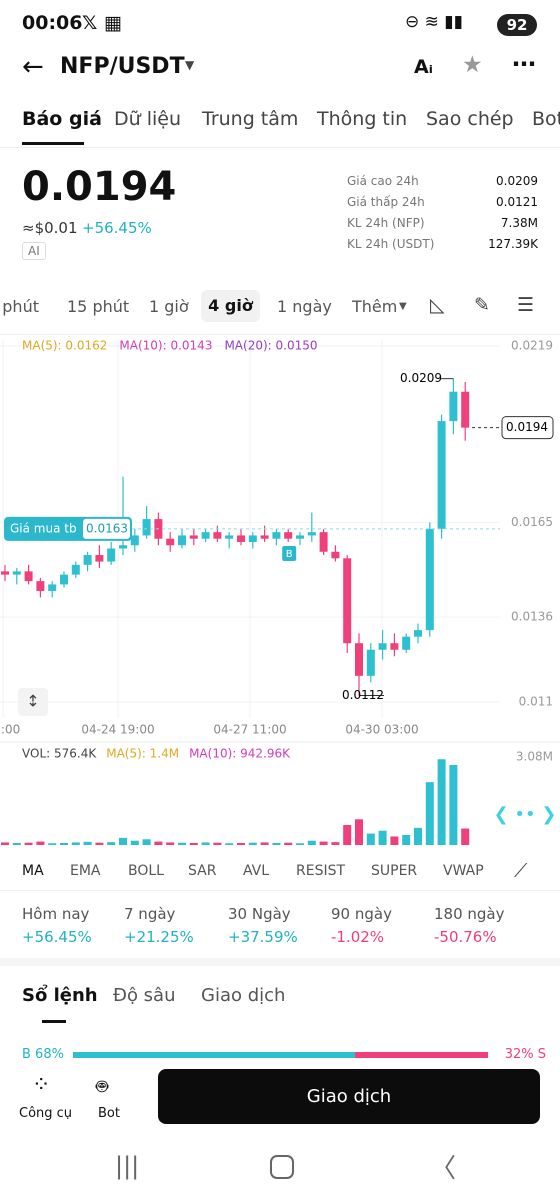 This screenshot has height=1200, width=560. I want to click on volume-legend: VOL: 576.4K, so click(59, 754).